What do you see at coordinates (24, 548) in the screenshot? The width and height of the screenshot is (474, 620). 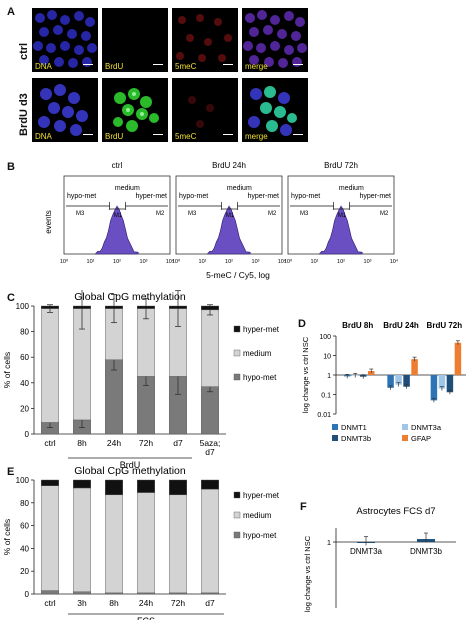 I see `y-tick-label: 40` at bounding box center [24, 548].